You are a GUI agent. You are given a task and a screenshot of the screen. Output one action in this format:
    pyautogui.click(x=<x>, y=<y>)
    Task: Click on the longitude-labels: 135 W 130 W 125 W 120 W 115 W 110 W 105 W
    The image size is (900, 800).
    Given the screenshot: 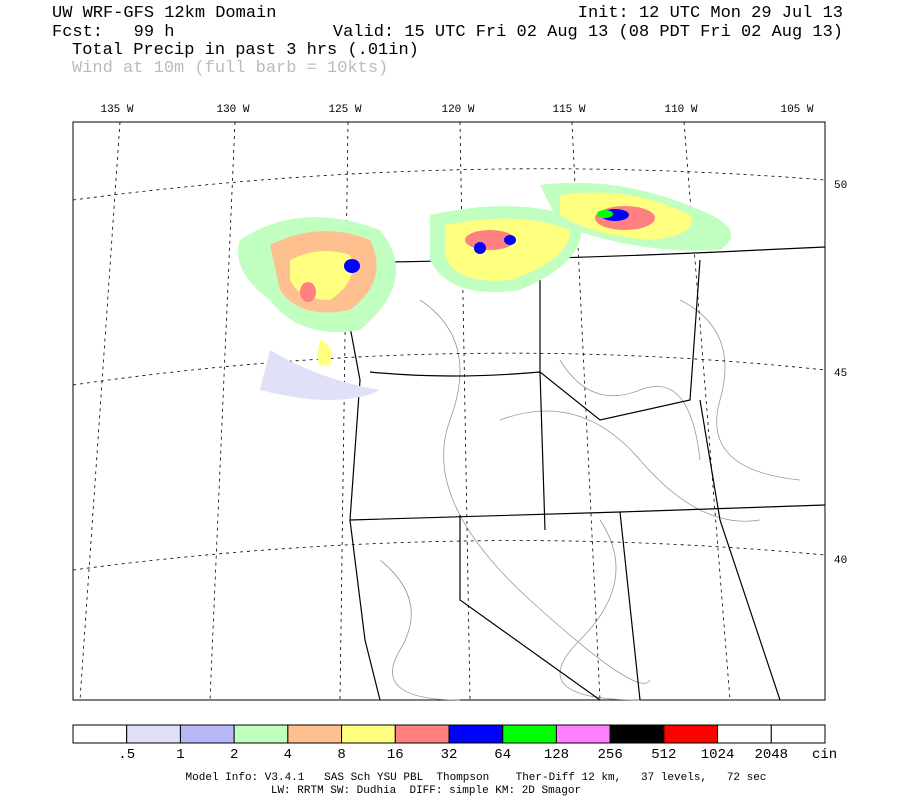 What is the action you would take?
    pyautogui.click(x=456, y=110)
    